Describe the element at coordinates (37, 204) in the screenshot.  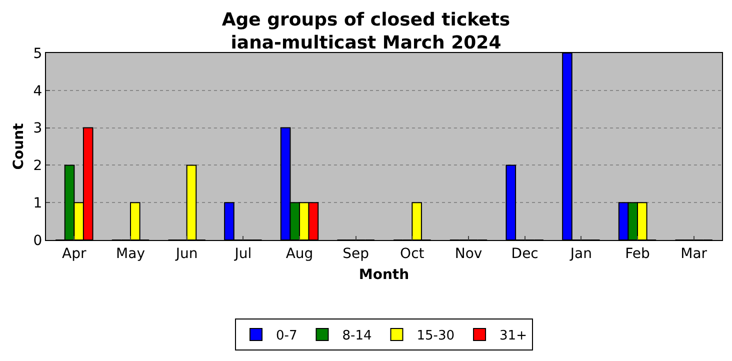
I see `y-tick-label: 1` at that location.